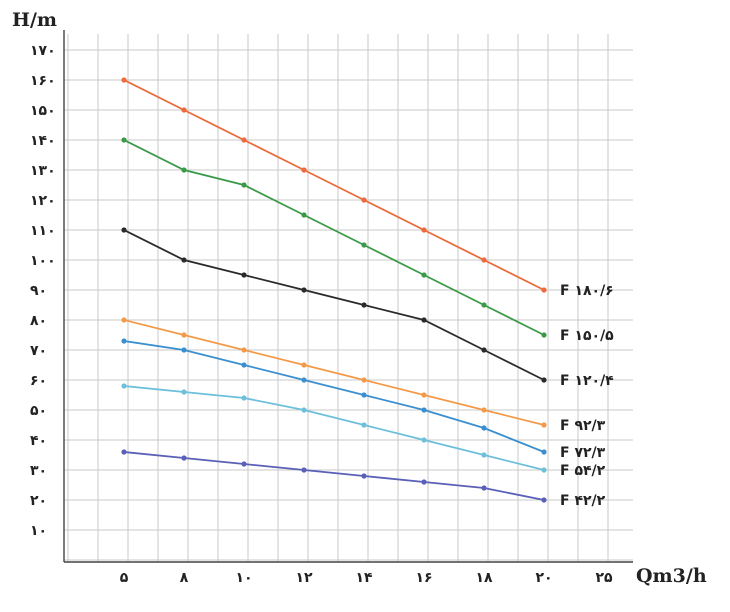  I want to click on series-label: F ۱۲۰/۴, so click(587, 381).